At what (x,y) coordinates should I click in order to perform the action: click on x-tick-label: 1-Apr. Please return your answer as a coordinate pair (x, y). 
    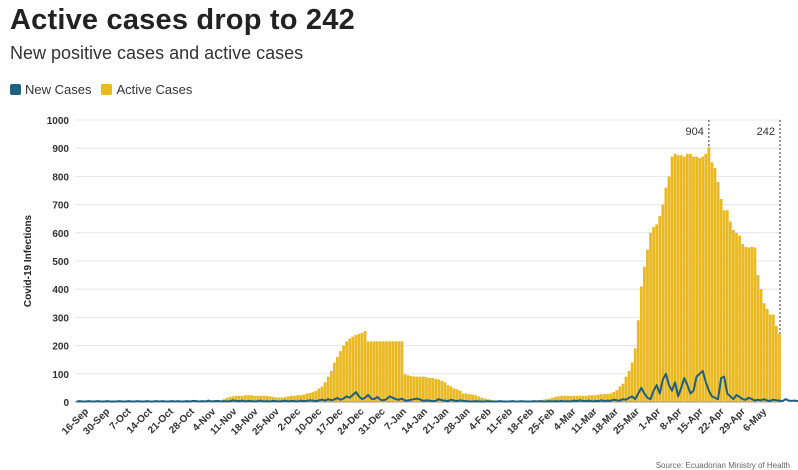
    Looking at the image, I should click on (650, 419).